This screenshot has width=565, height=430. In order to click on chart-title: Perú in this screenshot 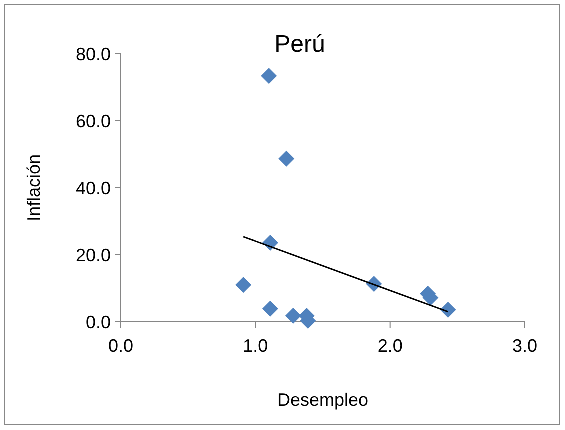, I will do `click(300, 44)`.